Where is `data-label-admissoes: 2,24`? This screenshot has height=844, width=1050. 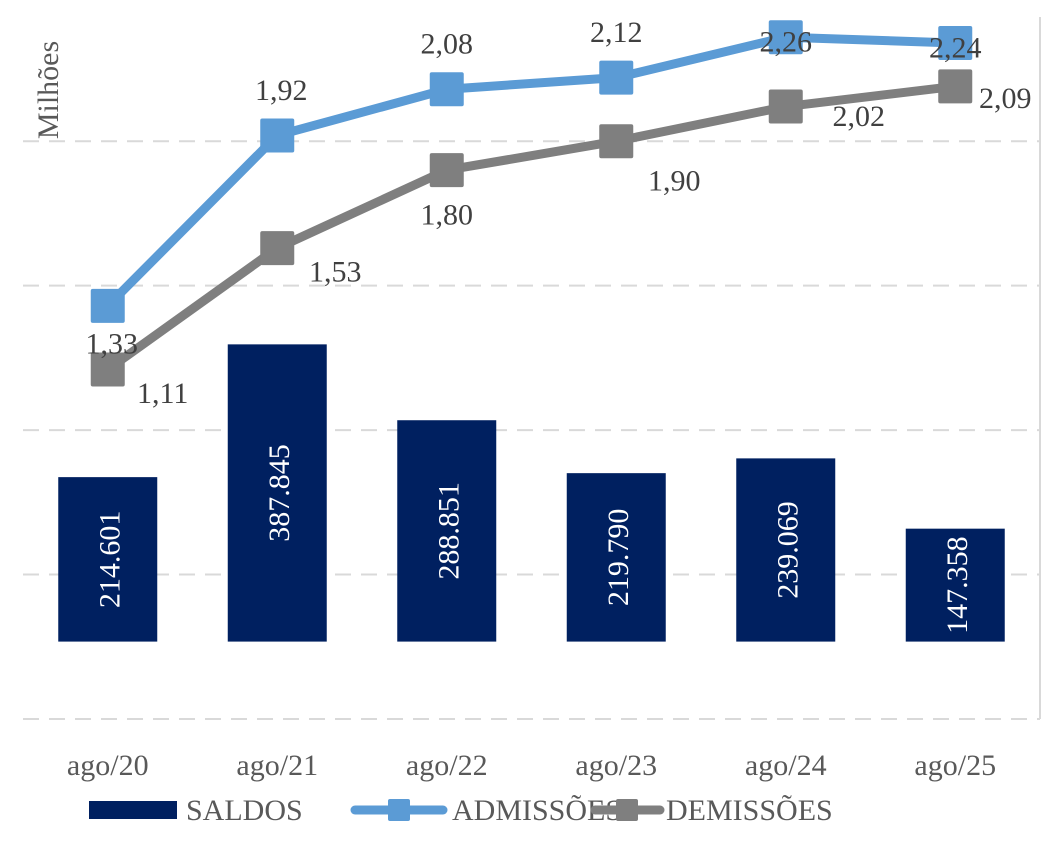 data-label-admissoes: 2,24 is located at coordinates (955, 48).